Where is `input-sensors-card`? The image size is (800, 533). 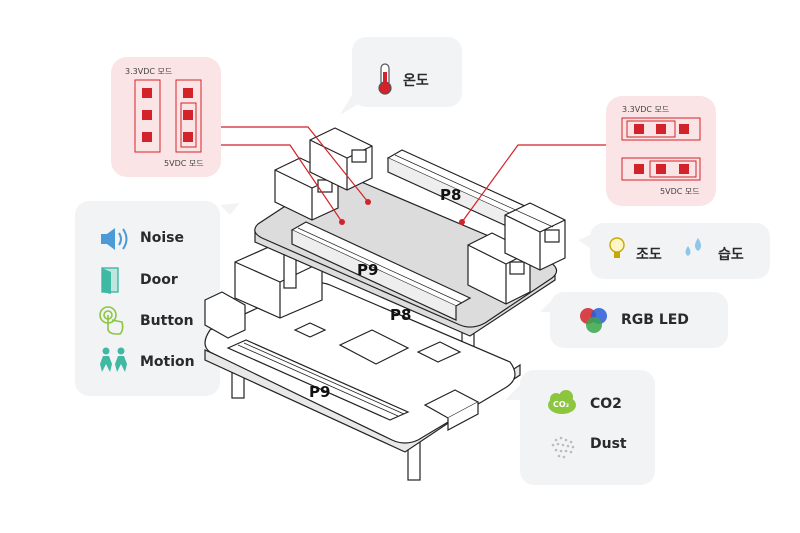 input-sensors-card is located at coordinates (147, 298).